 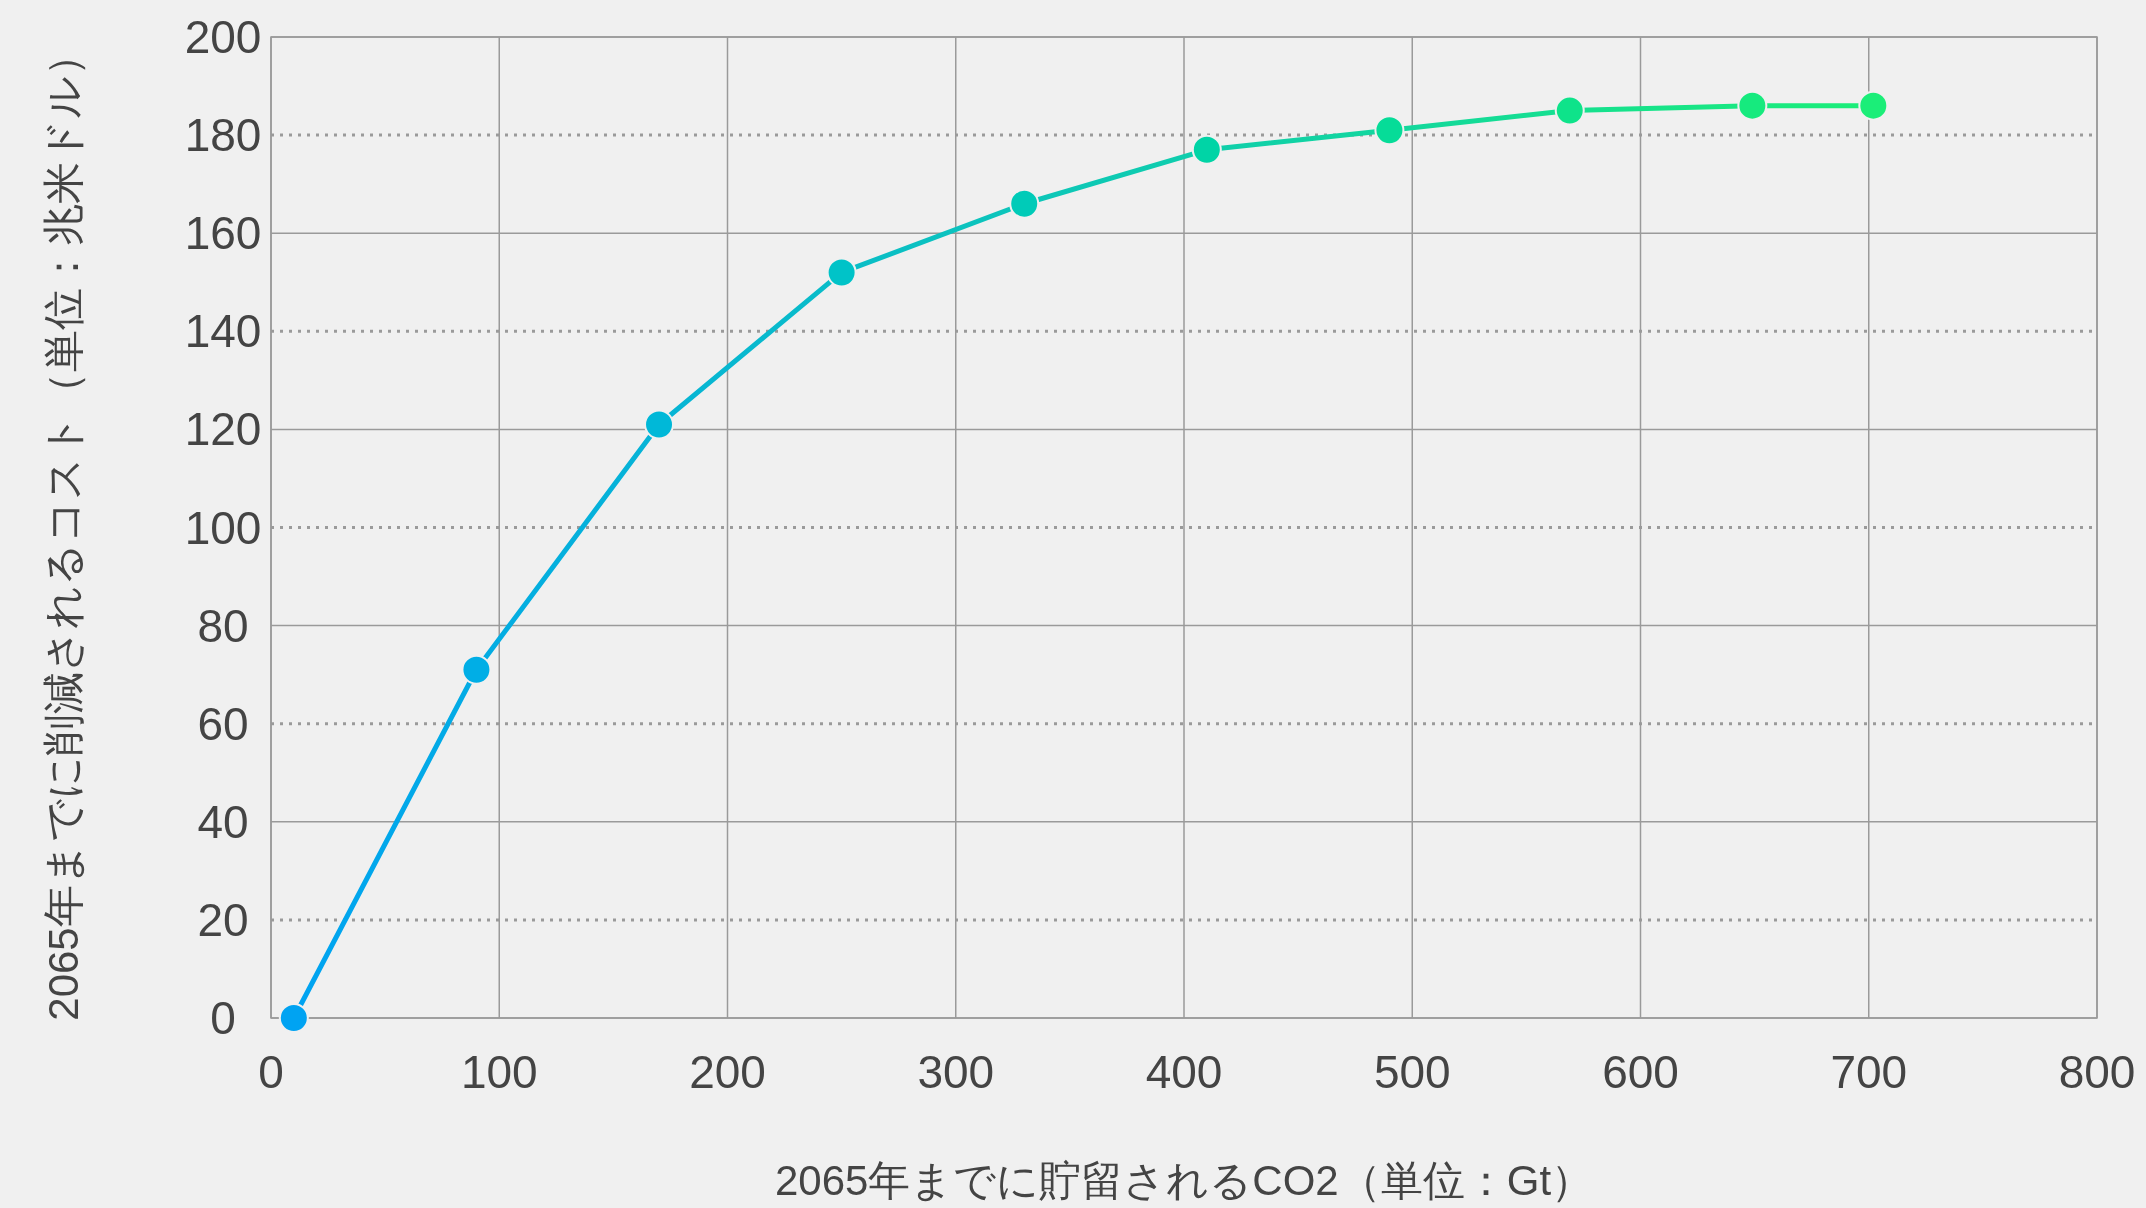 I want to click on x-tick-label: 800, so click(x=2097, y=1072).